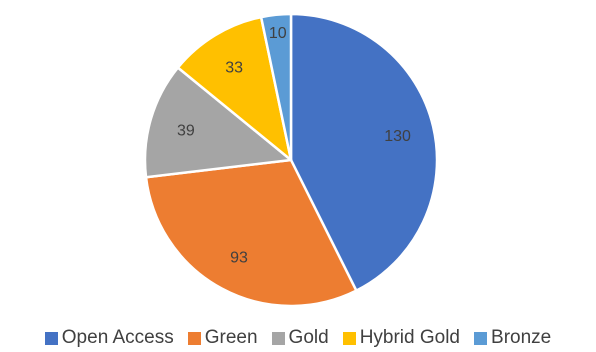 The width and height of the screenshot is (596, 352). What do you see at coordinates (234, 67) in the screenshot?
I see `data-label-hybrid-gold: 33` at bounding box center [234, 67].